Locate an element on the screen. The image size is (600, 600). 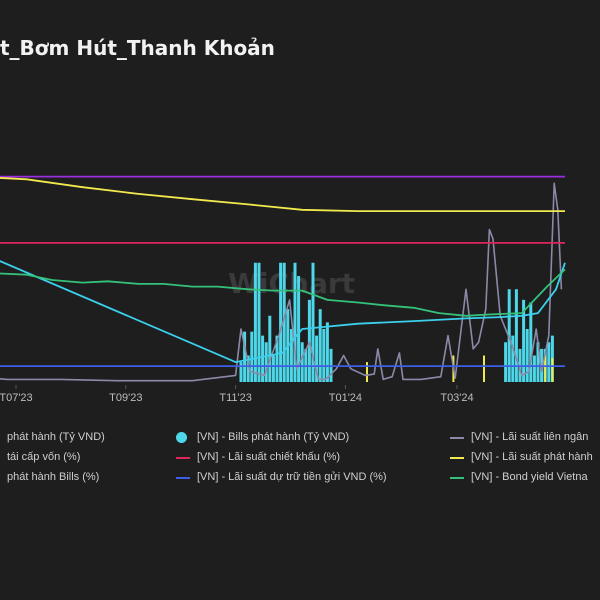
x-axis: T07'23 T09'23 T11'23 T01'24 T03'24 is located at coordinates (237, 394).